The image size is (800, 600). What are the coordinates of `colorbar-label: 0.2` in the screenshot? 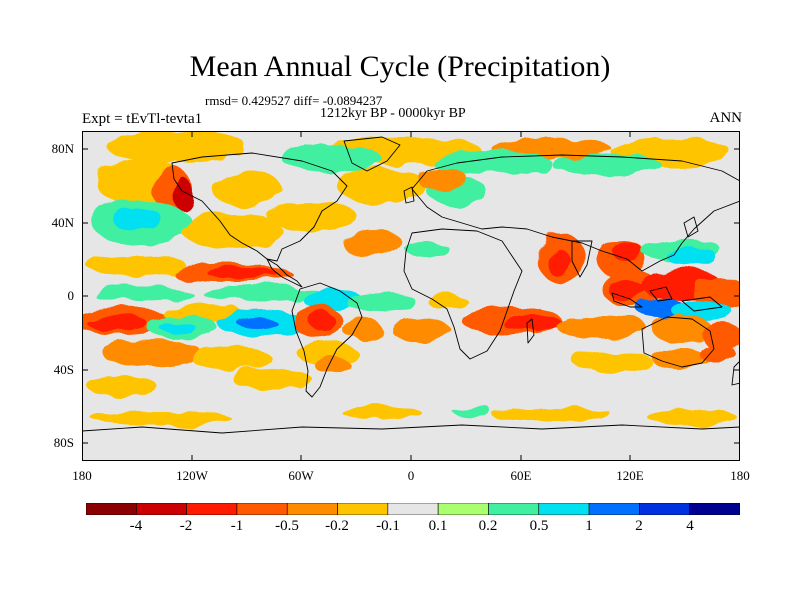 It's located at (488, 526).